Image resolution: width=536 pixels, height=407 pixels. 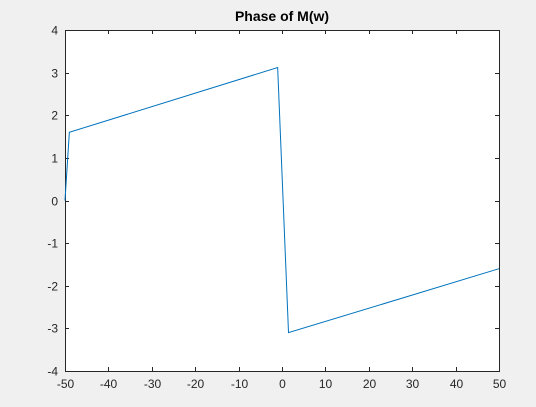 I want to click on y-tick-label: 2, so click(x=54, y=116).